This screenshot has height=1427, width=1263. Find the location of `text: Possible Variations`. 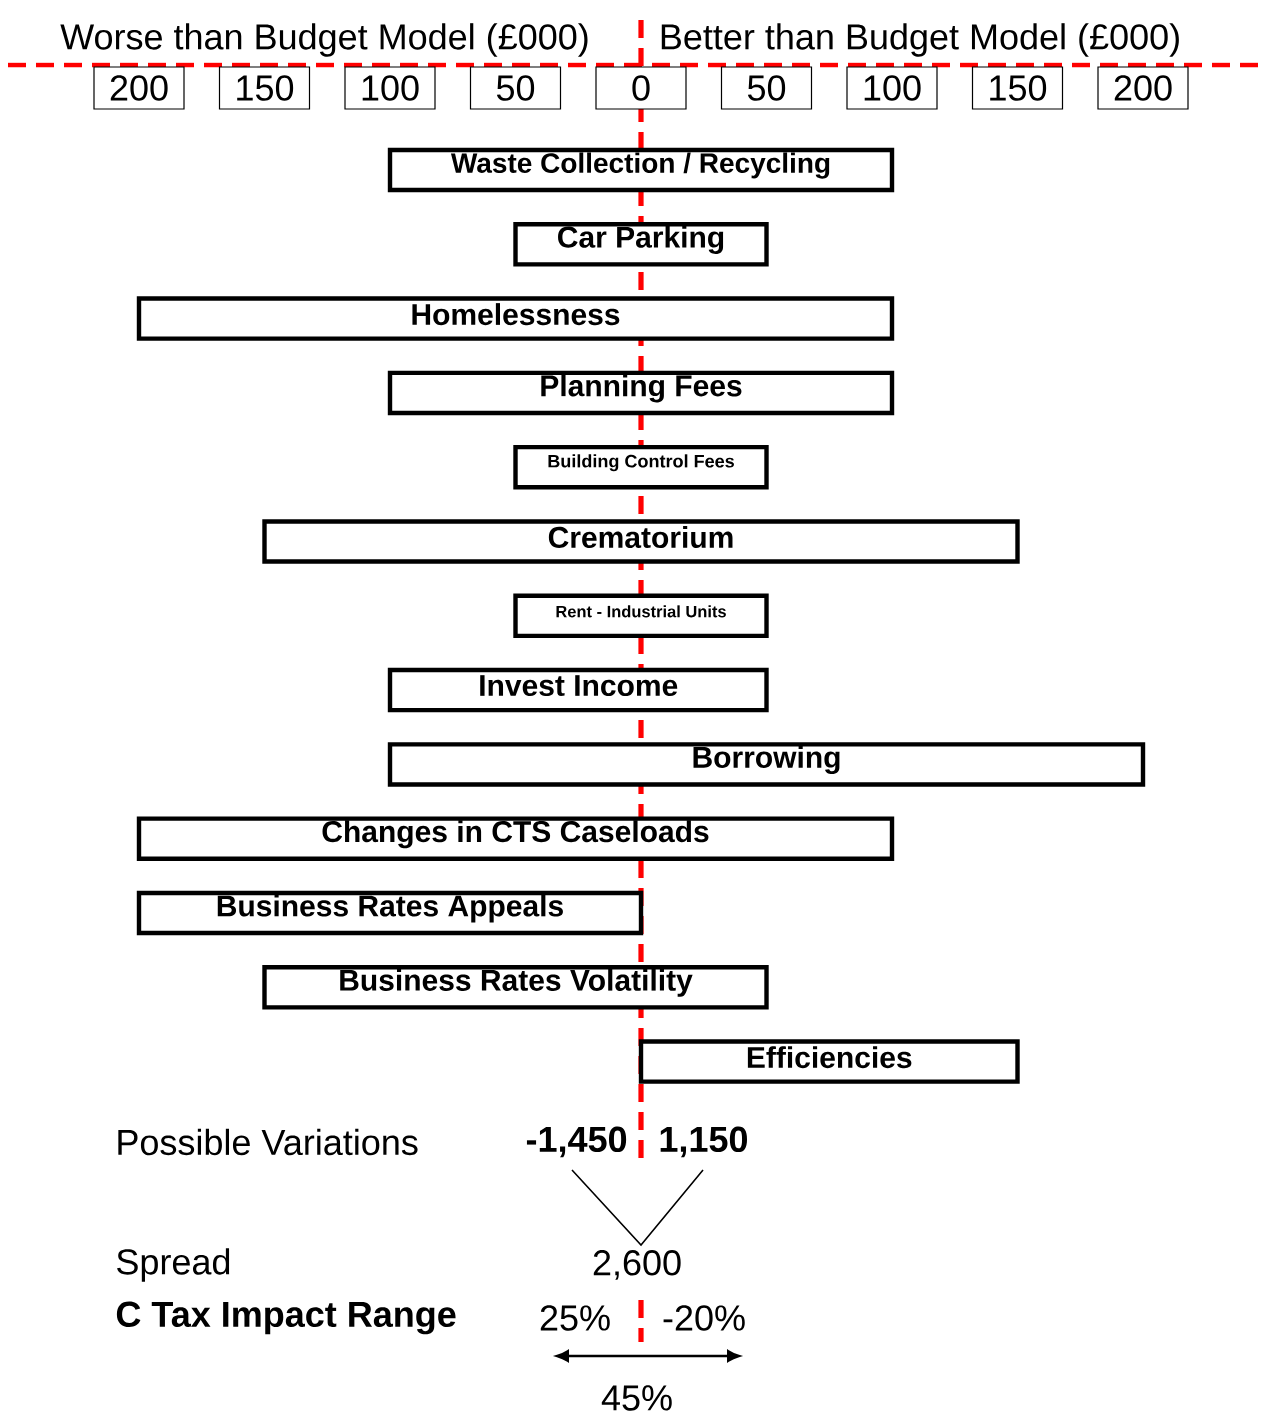

text: Possible Variations is located at coordinates (268, 1142).